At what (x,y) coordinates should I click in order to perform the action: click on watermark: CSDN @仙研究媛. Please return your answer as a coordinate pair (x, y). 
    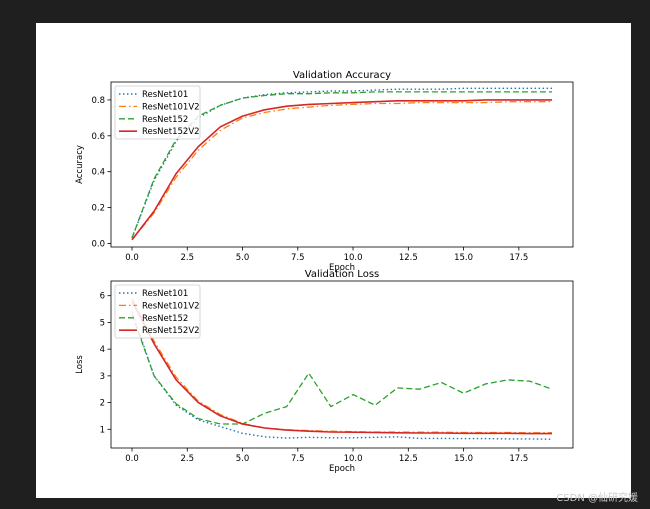
    Looking at the image, I should click on (597, 498).